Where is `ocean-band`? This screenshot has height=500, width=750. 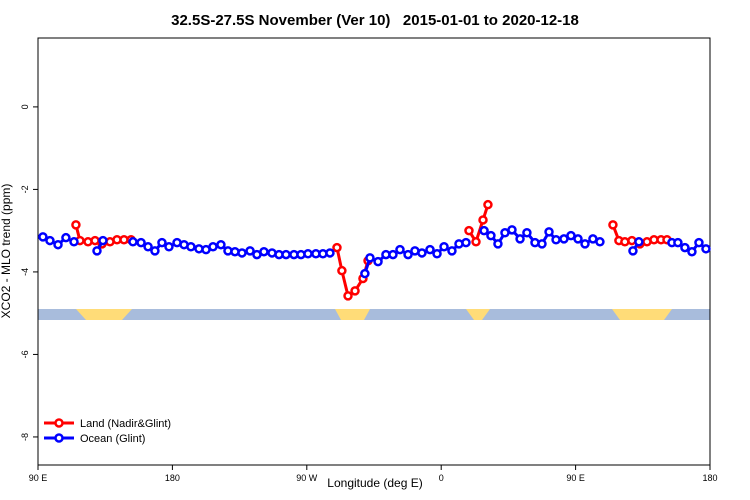 ocean-band is located at coordinates (374, 314).